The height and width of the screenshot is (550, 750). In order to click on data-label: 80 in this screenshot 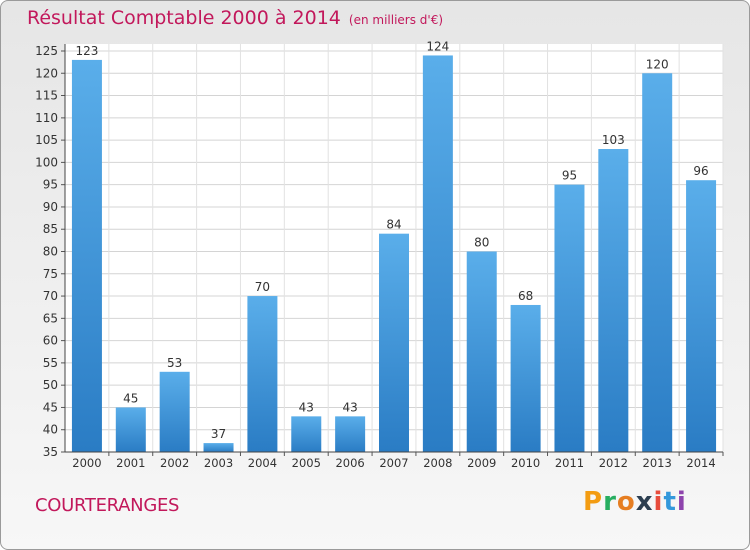, I will do `click(481, 243)`.